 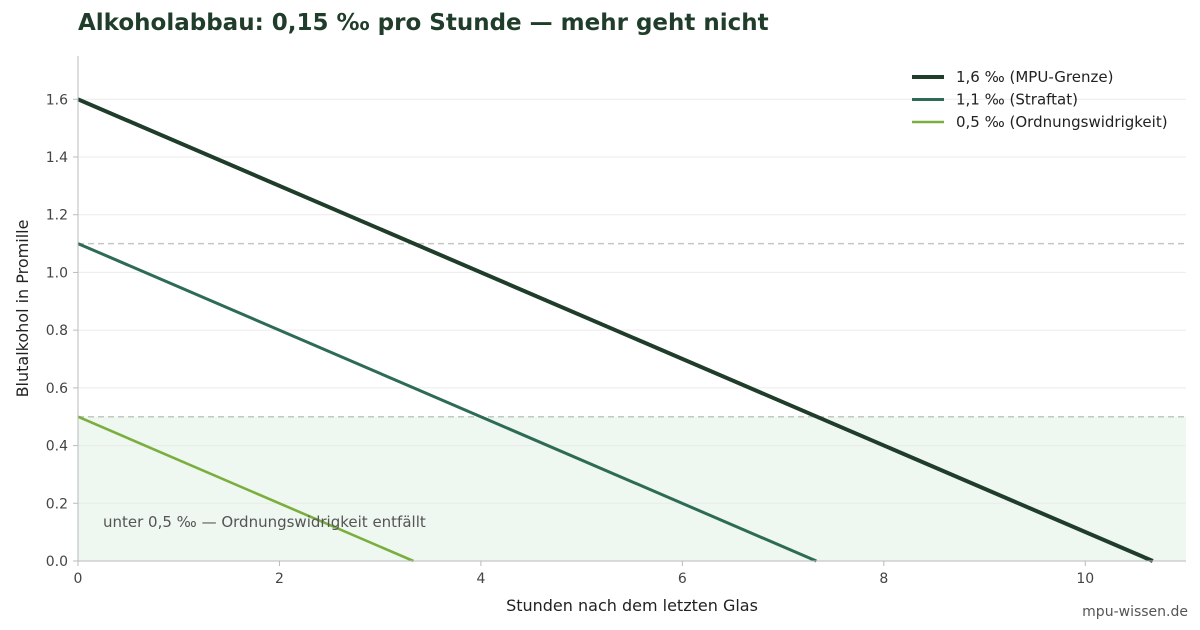 What do you see at coordinates (632, 605) in the screenshot?
I see `x-axis-label: Stunden nach dem letzten Glas` at bounding box center [632, 605].